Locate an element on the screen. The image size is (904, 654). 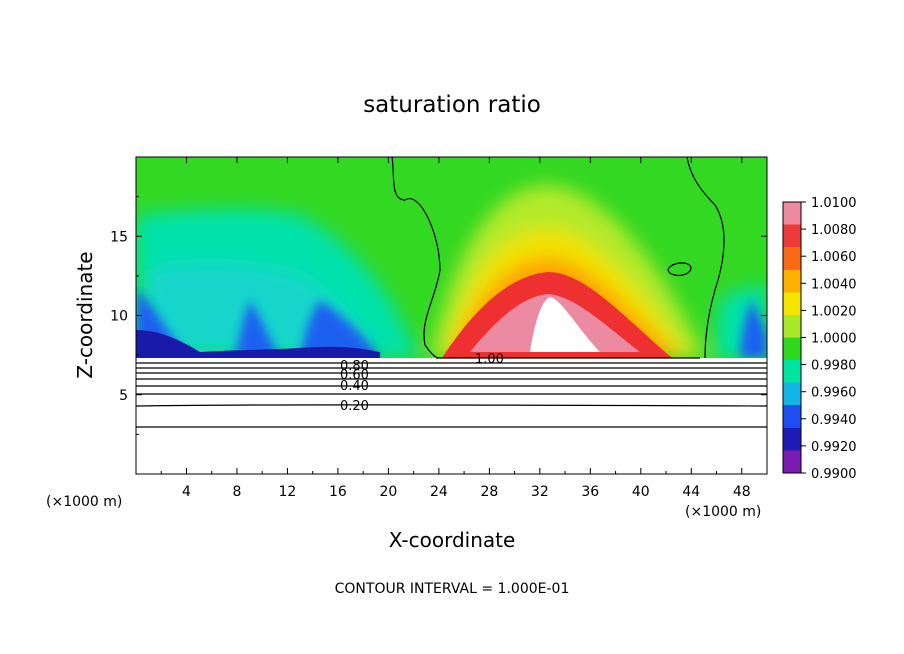
colorbar-label: 1.0000 is located at coordinates (834, 339).